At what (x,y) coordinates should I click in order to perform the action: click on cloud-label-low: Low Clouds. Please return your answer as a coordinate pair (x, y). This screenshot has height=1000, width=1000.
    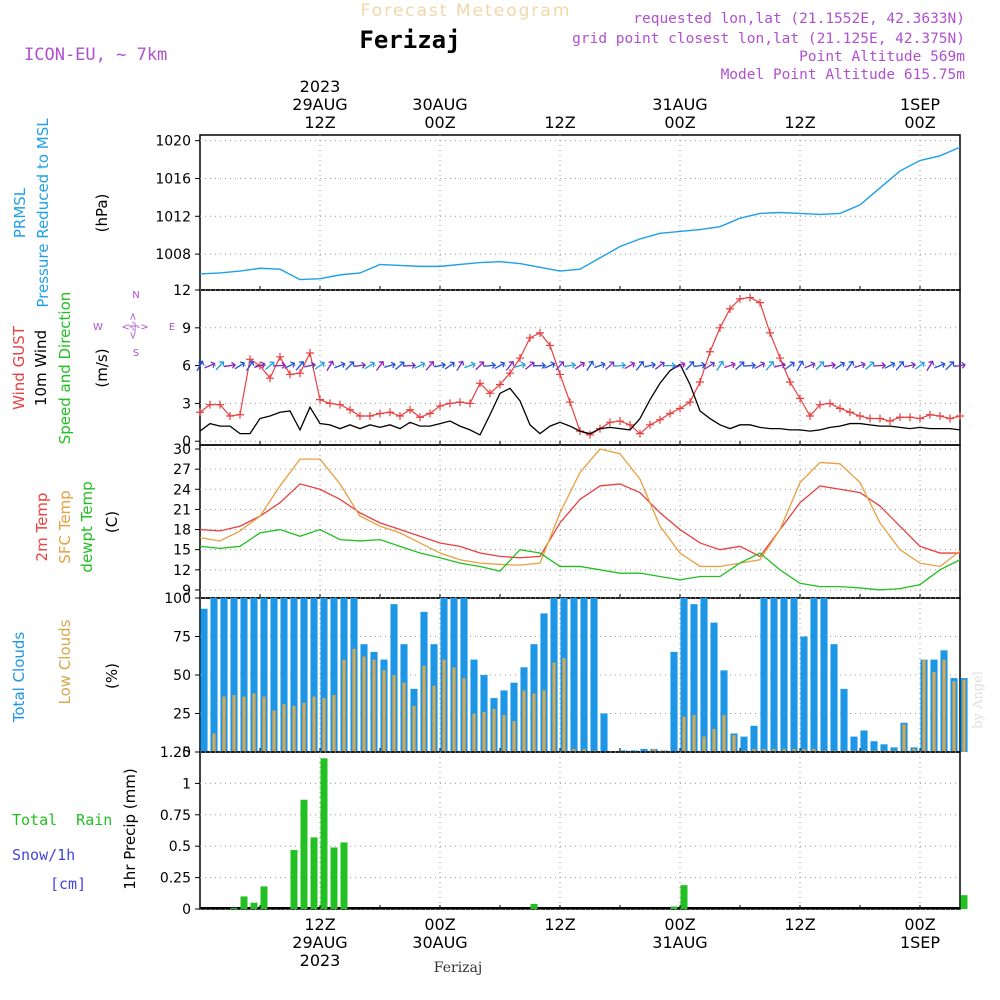
    Looking at the image, I should click on (65, 661).